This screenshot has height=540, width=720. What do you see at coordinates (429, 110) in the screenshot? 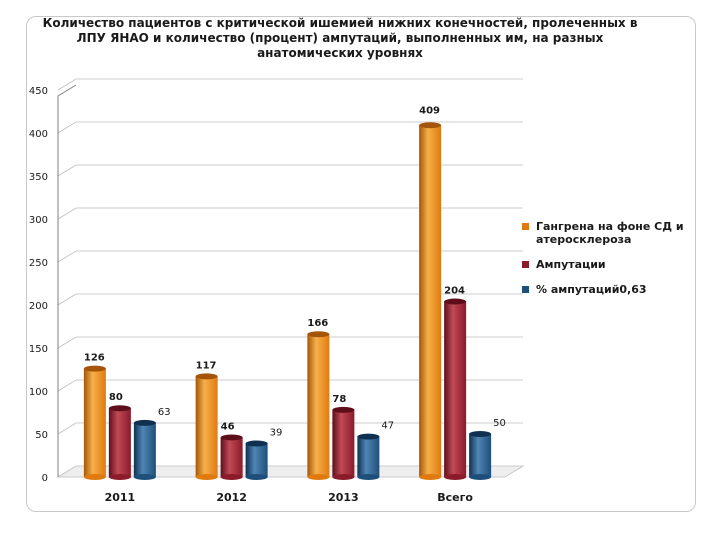
I see `data-label: 409` at bounding box center [429, 110].